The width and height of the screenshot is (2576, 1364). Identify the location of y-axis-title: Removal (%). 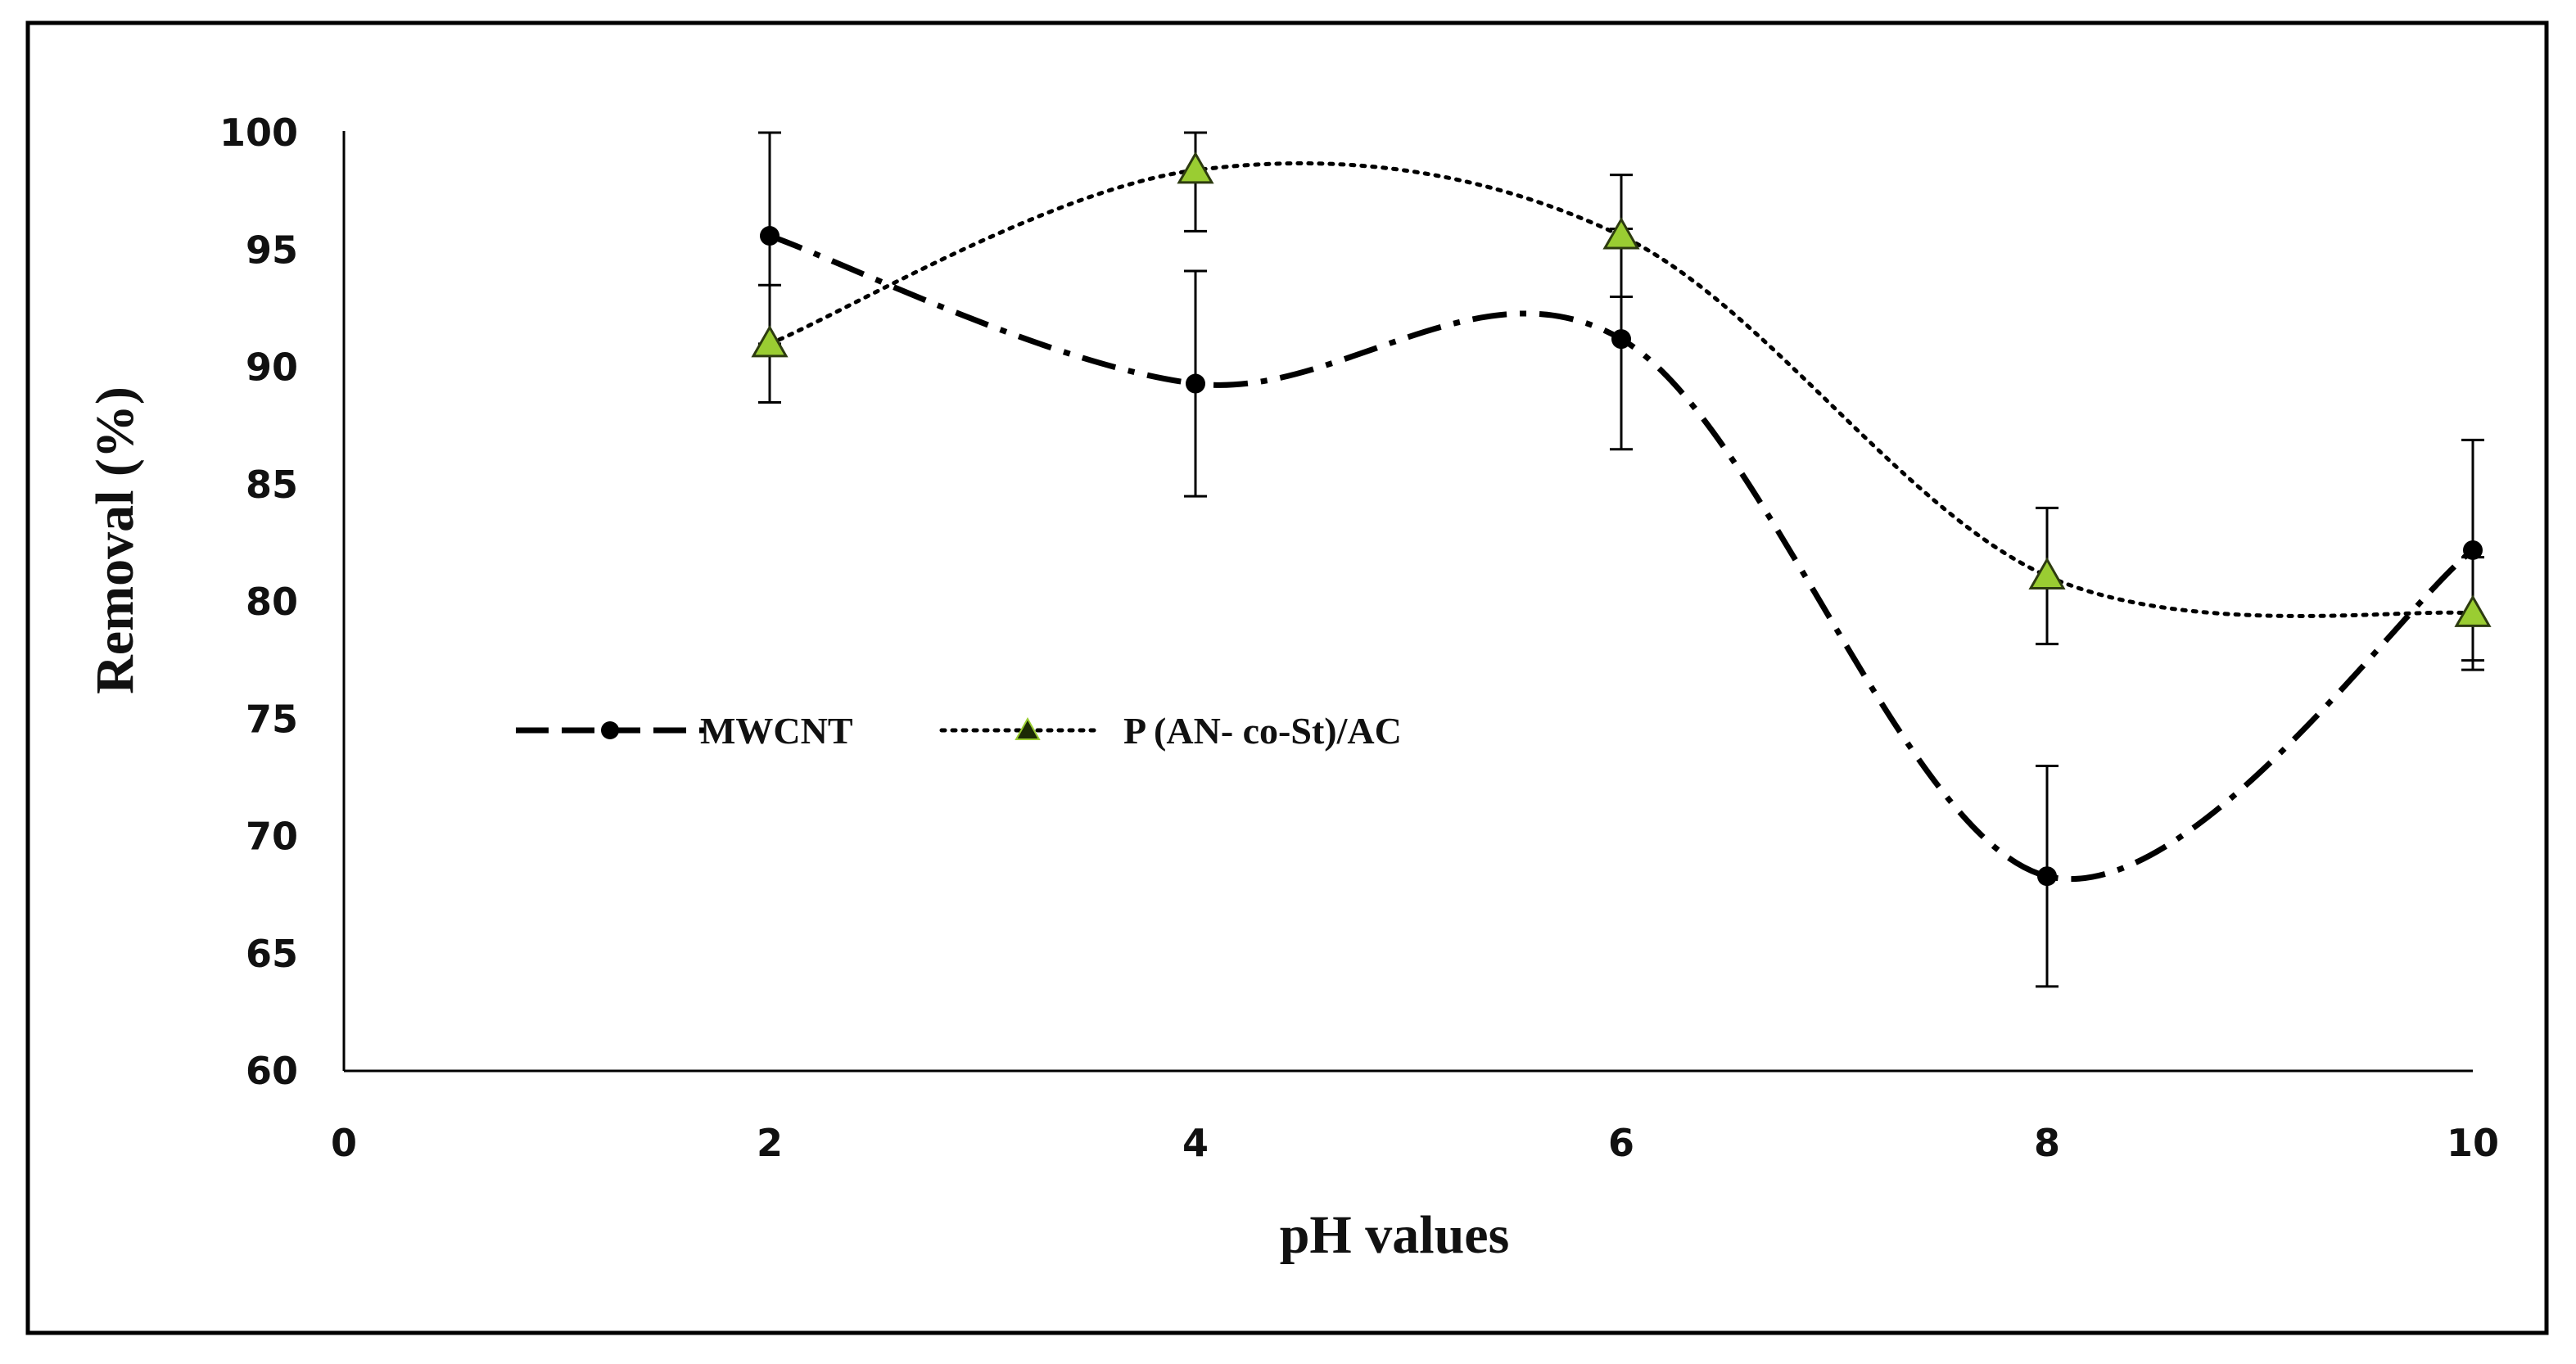
(115, 540).